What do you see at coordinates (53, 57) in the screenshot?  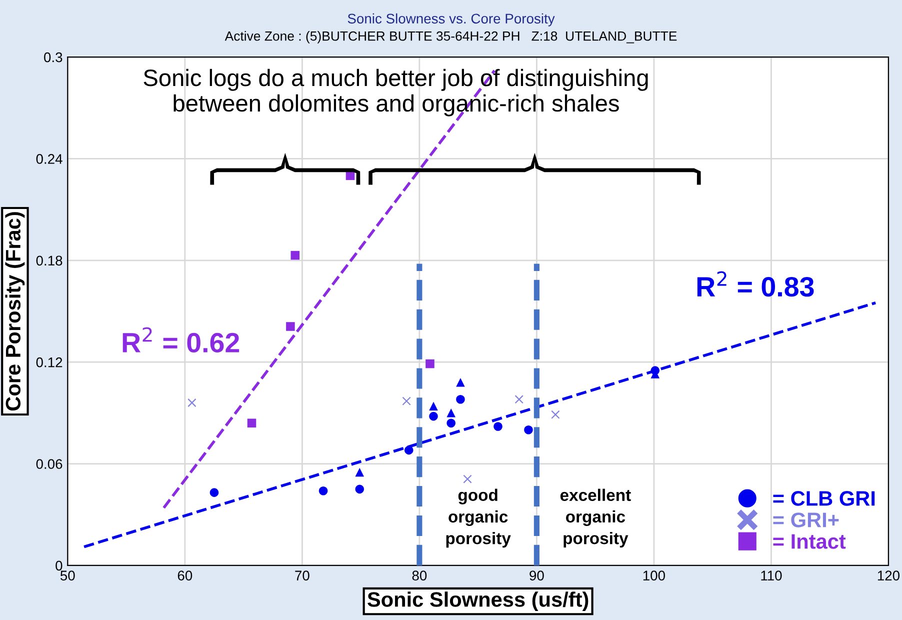 I see `y-tick-label: 0.3` at bounding box center [53, 57].